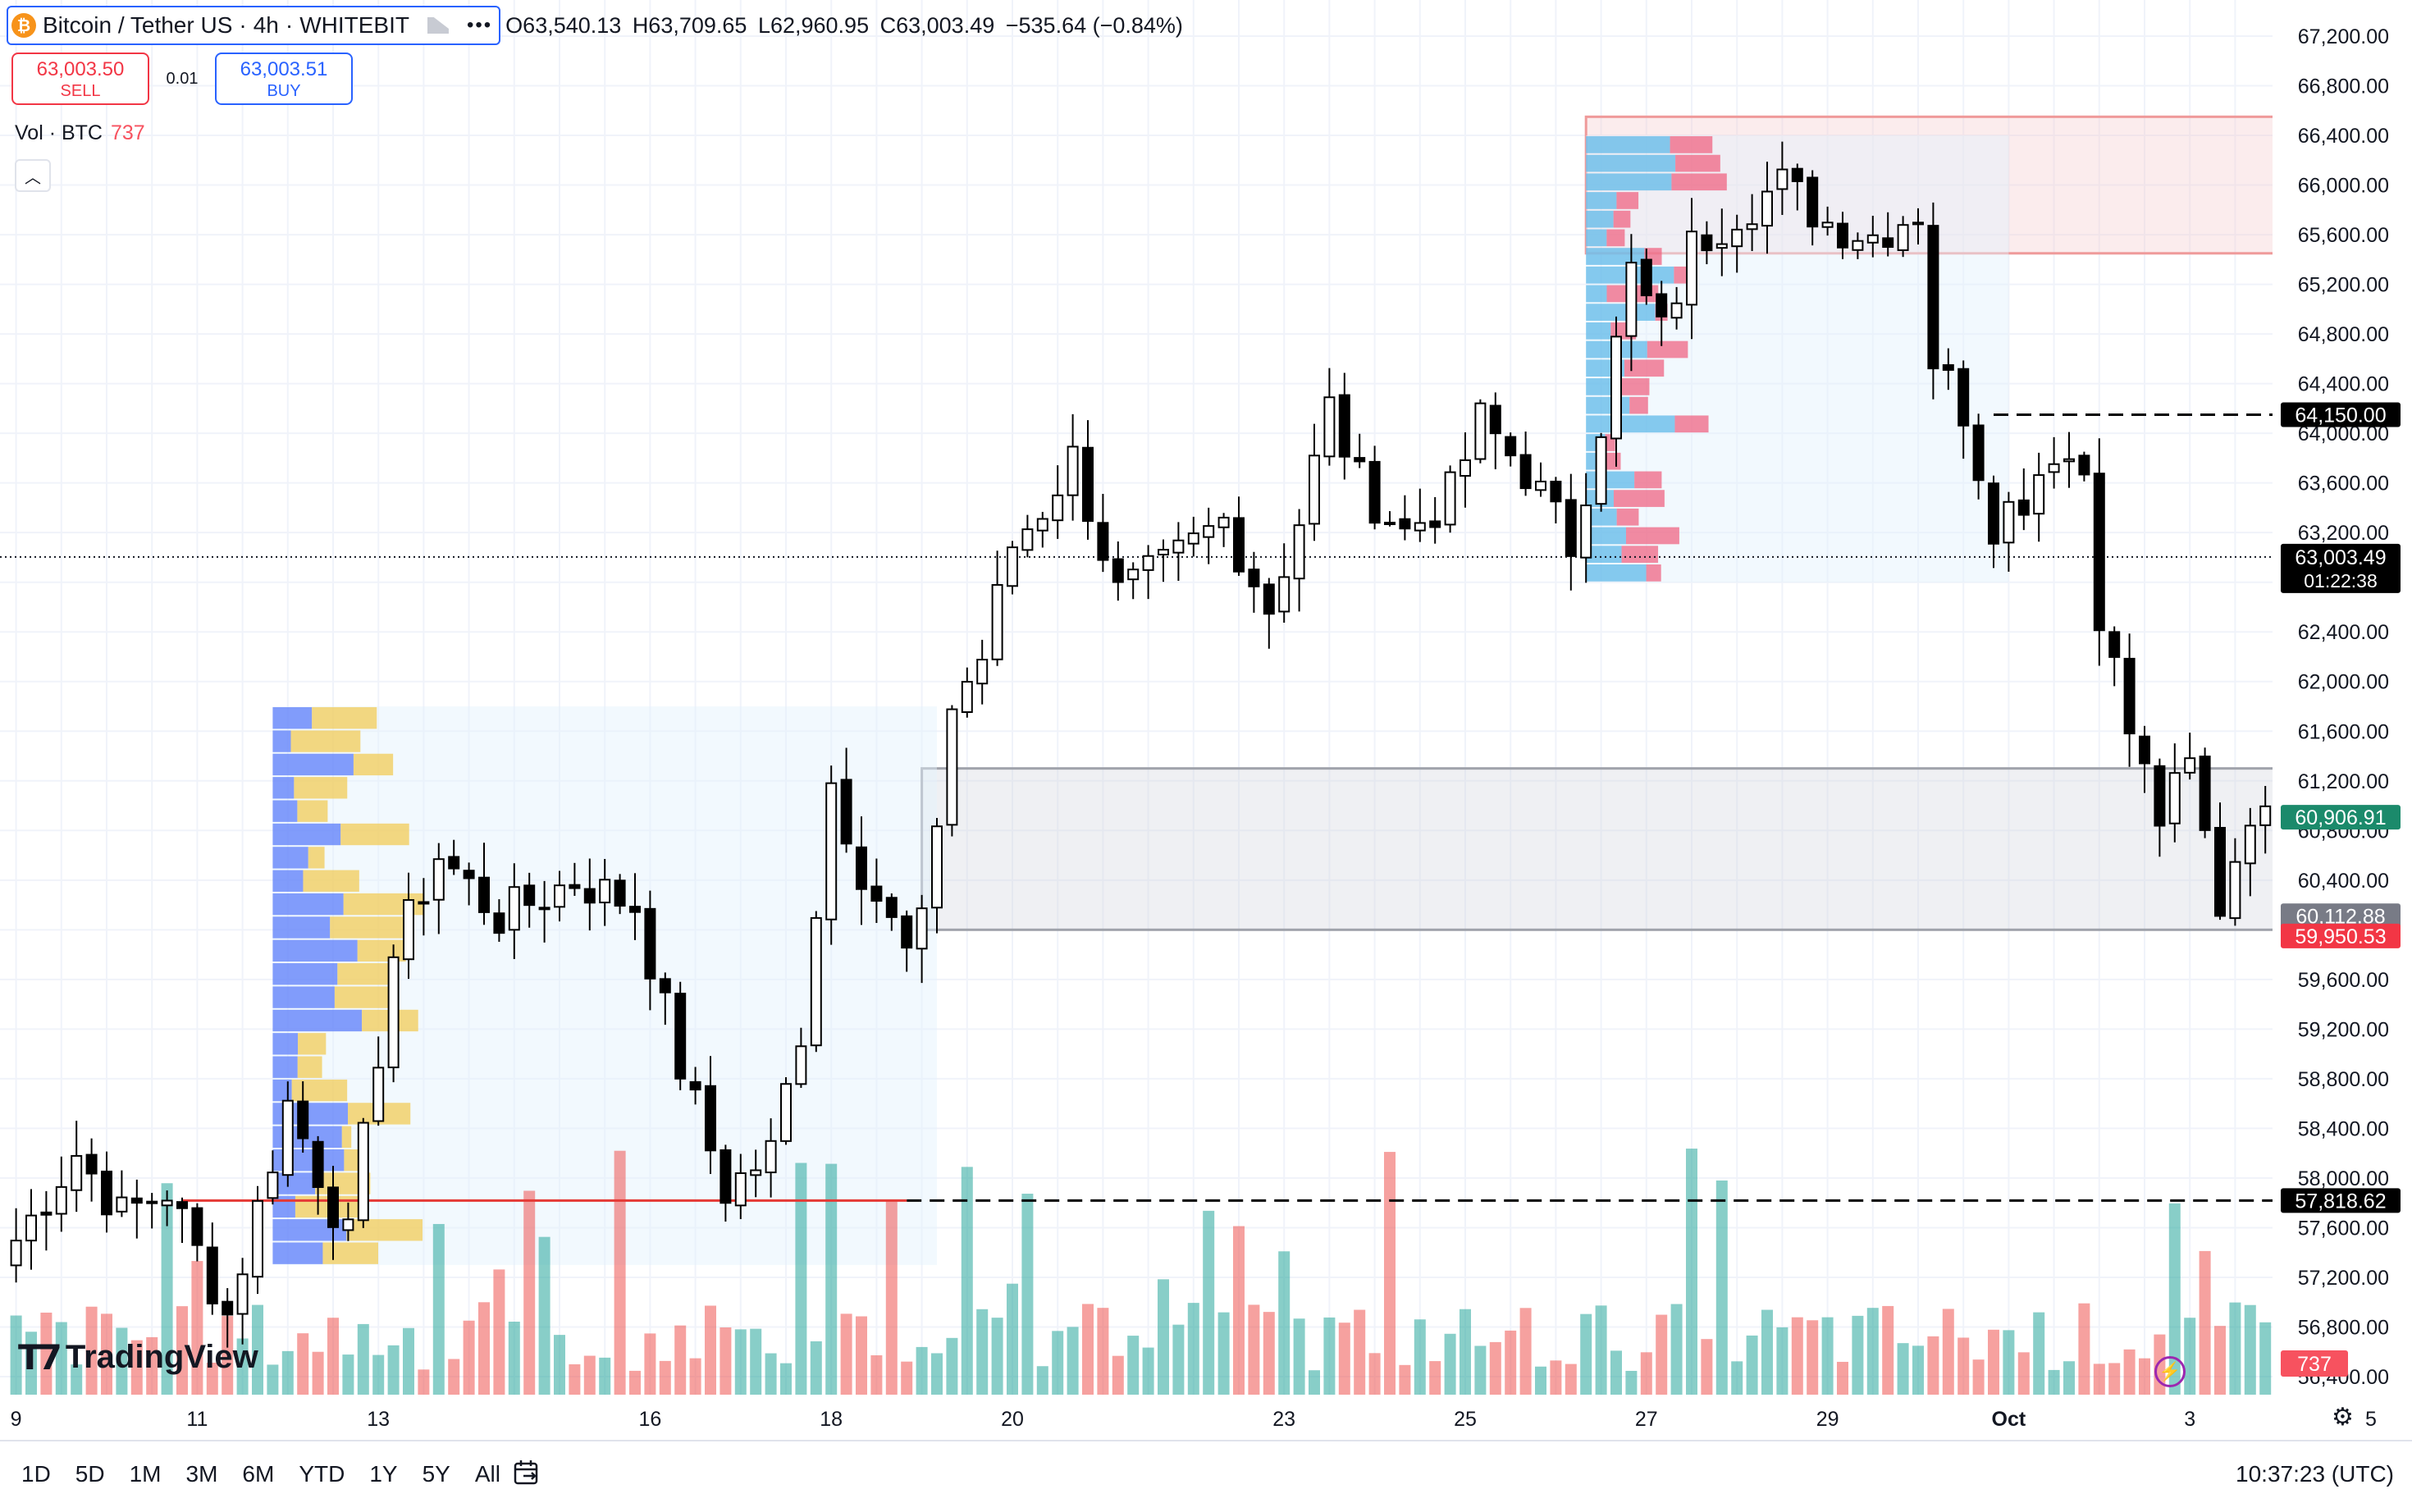  Describe the element at coordinates (2343, 1029) in the screenshot. I see `price-tick-label: 59,200.00` at that location.